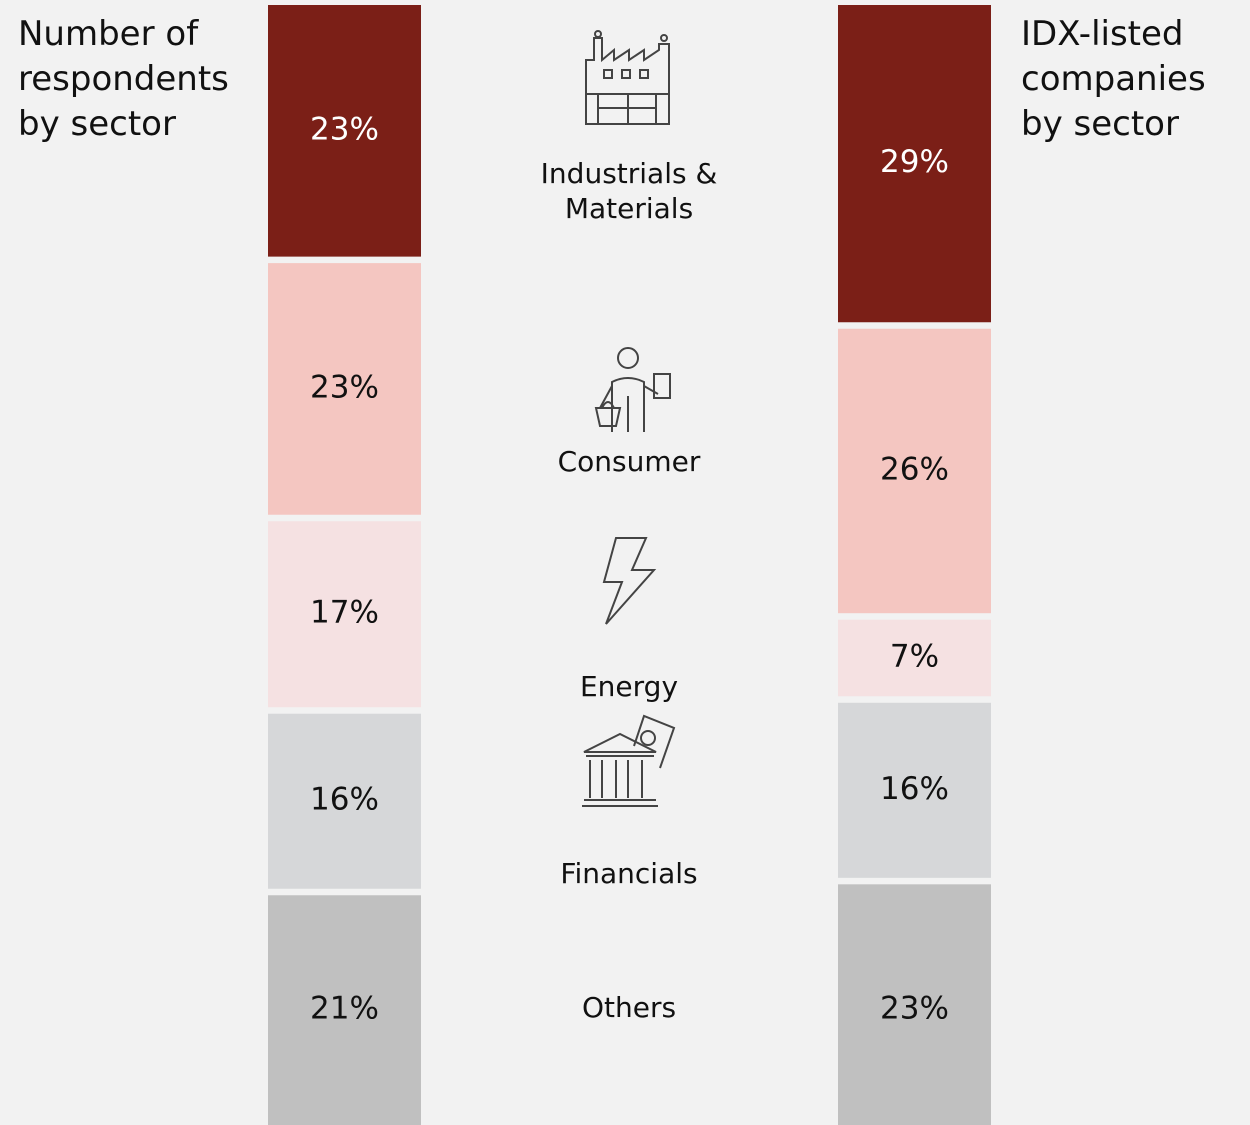 The width and height of the screenshot is (1250, 1125). I want to click on icon-energy, so click(629, 581).